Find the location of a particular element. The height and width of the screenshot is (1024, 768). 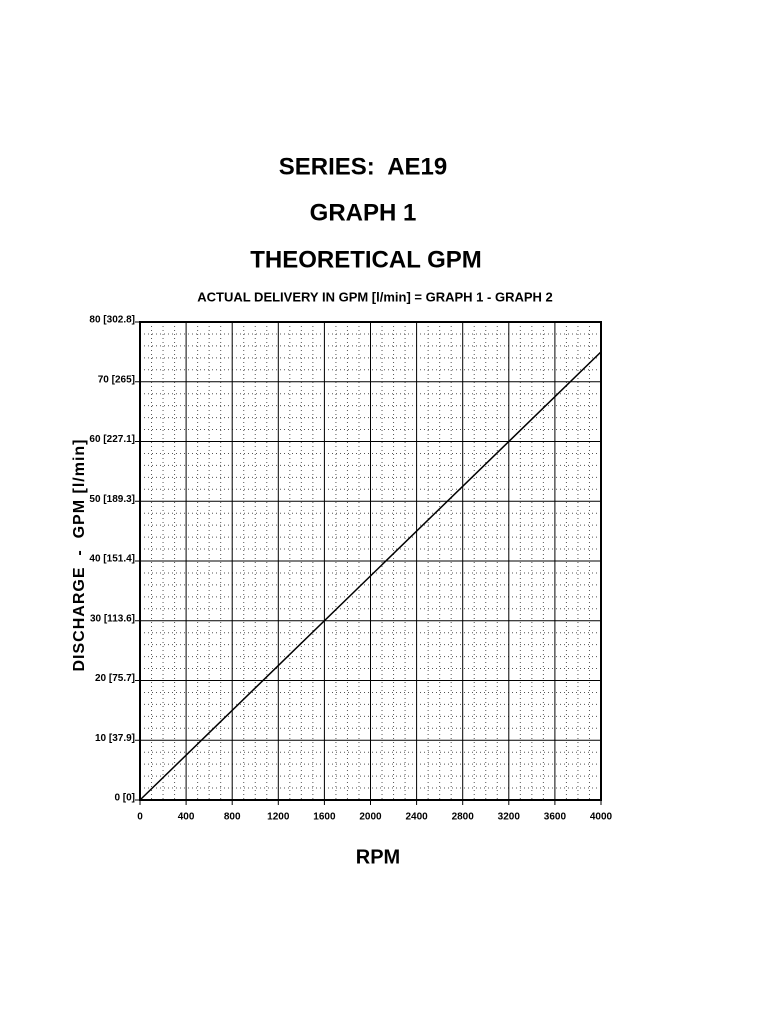

y-tick-label: 40 [151.4] is located at coordinates (112, 559).